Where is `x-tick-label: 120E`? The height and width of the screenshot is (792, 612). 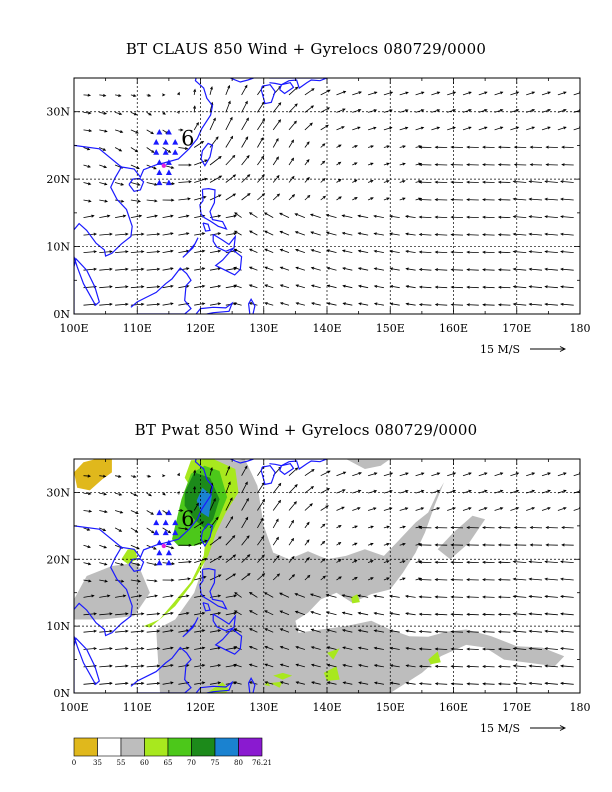
x-tick-label: 120E is located at coordinates (200, 707).